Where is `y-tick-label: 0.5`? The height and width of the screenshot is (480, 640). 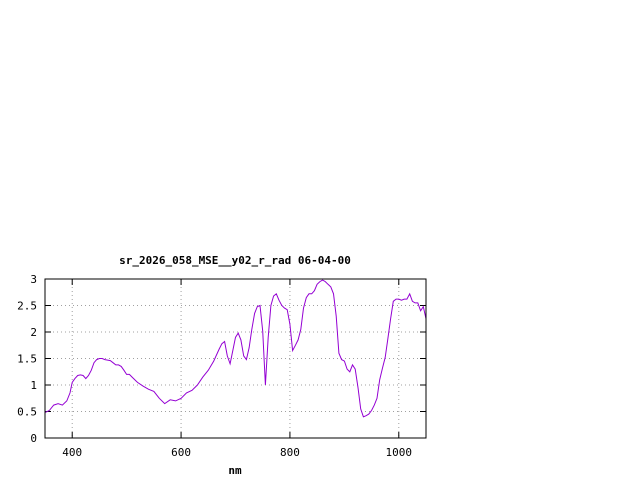
y-tick-label: 0.5 is located at coordinates (27, 412).